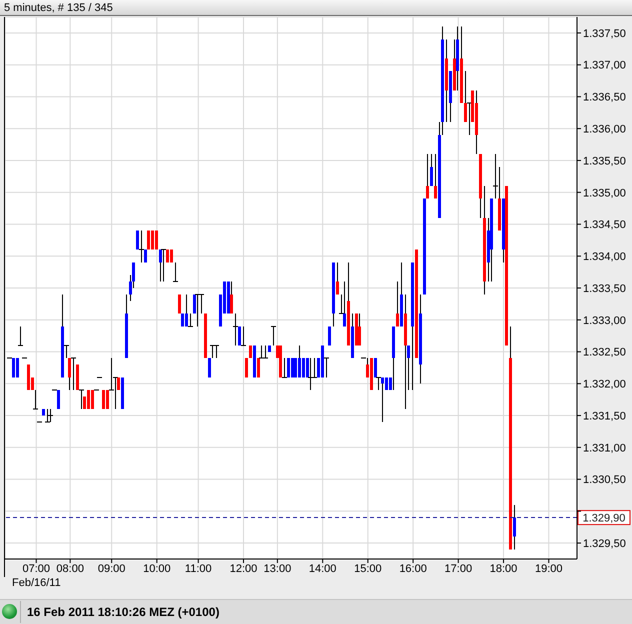  What do you see at coordinates (413, 568) in the screenshot?
I see `x-tick-label: 16:00` at bounding box center [413, 568].